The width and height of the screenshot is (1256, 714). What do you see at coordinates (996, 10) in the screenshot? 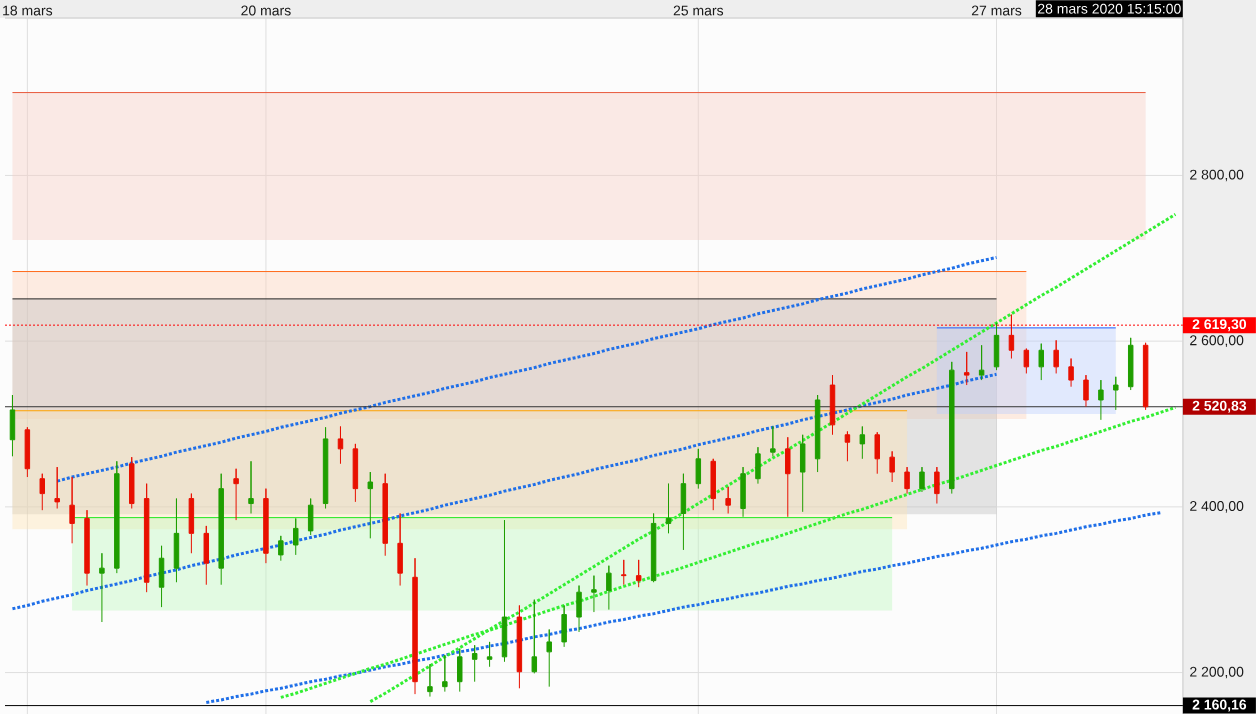
I see `x-tick-label: 27 mars` at bounding box center [996, 10].